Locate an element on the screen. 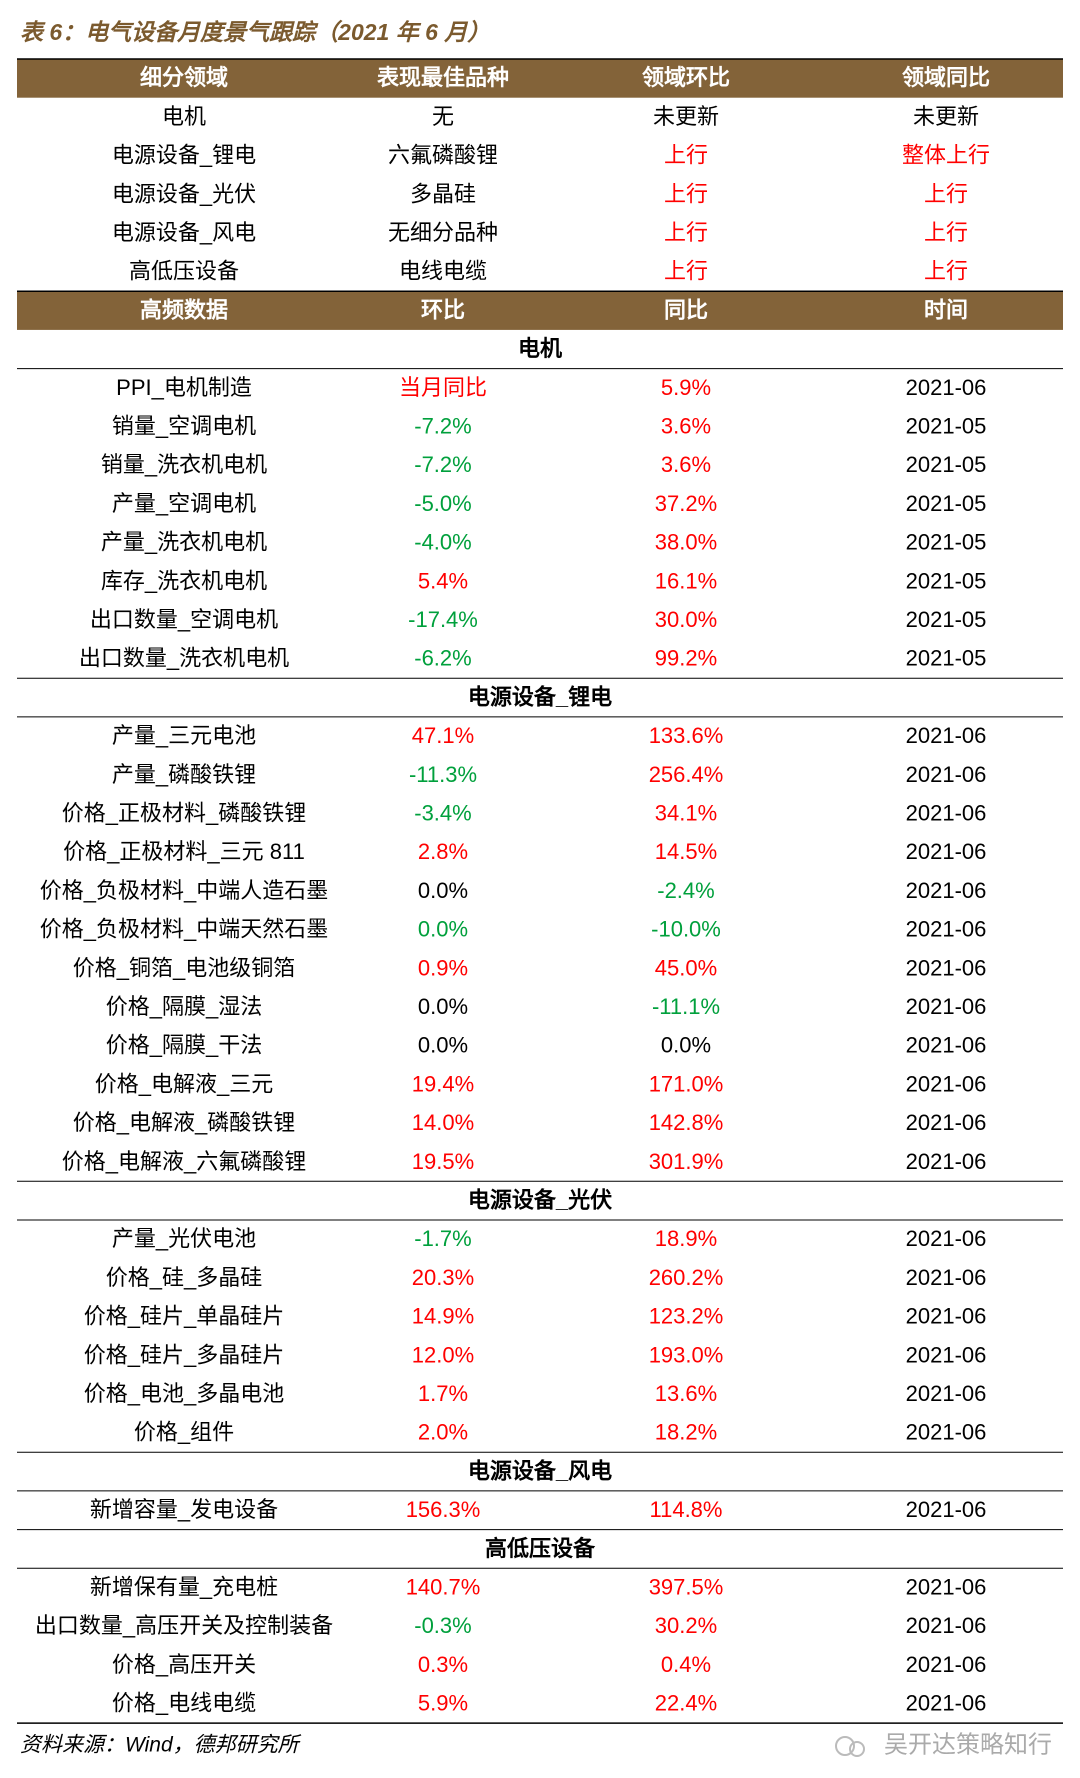 This screenshot has width=1080, height=1778. cell: 价格_电解液_三元 is located at coordinates (184, 1083).